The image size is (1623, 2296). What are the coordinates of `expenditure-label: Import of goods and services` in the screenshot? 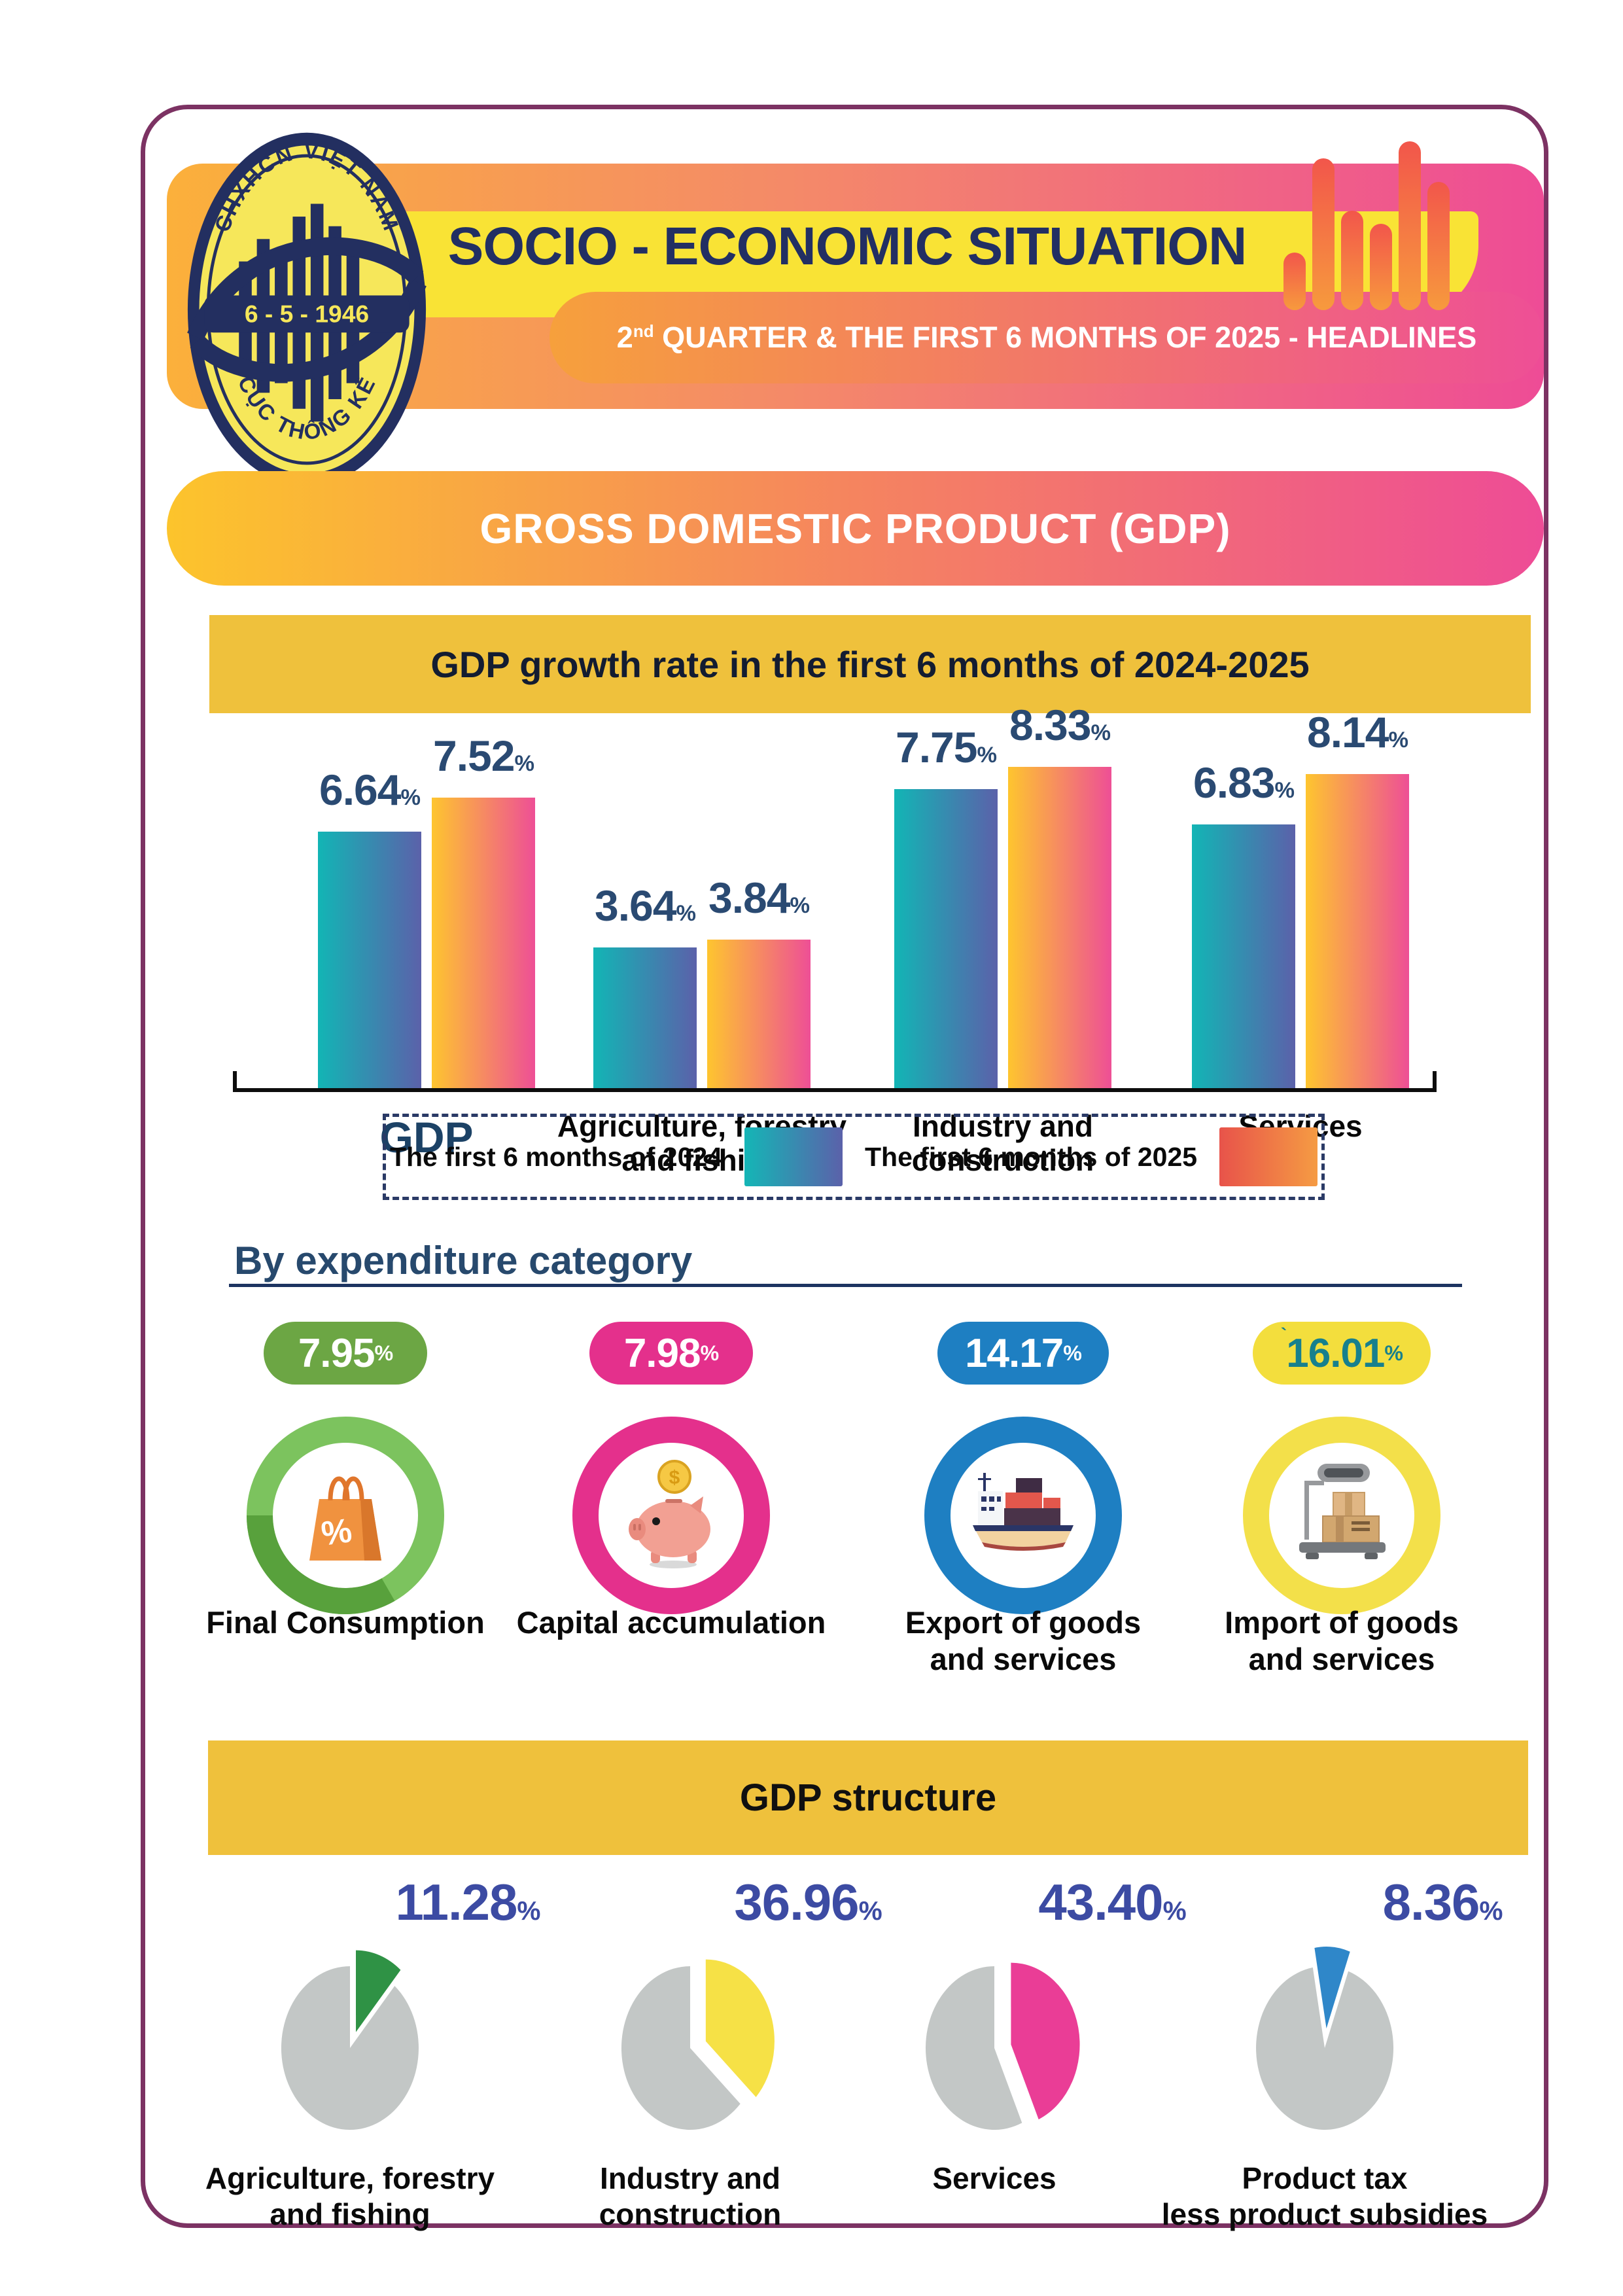 It's located at (1342, 1641).